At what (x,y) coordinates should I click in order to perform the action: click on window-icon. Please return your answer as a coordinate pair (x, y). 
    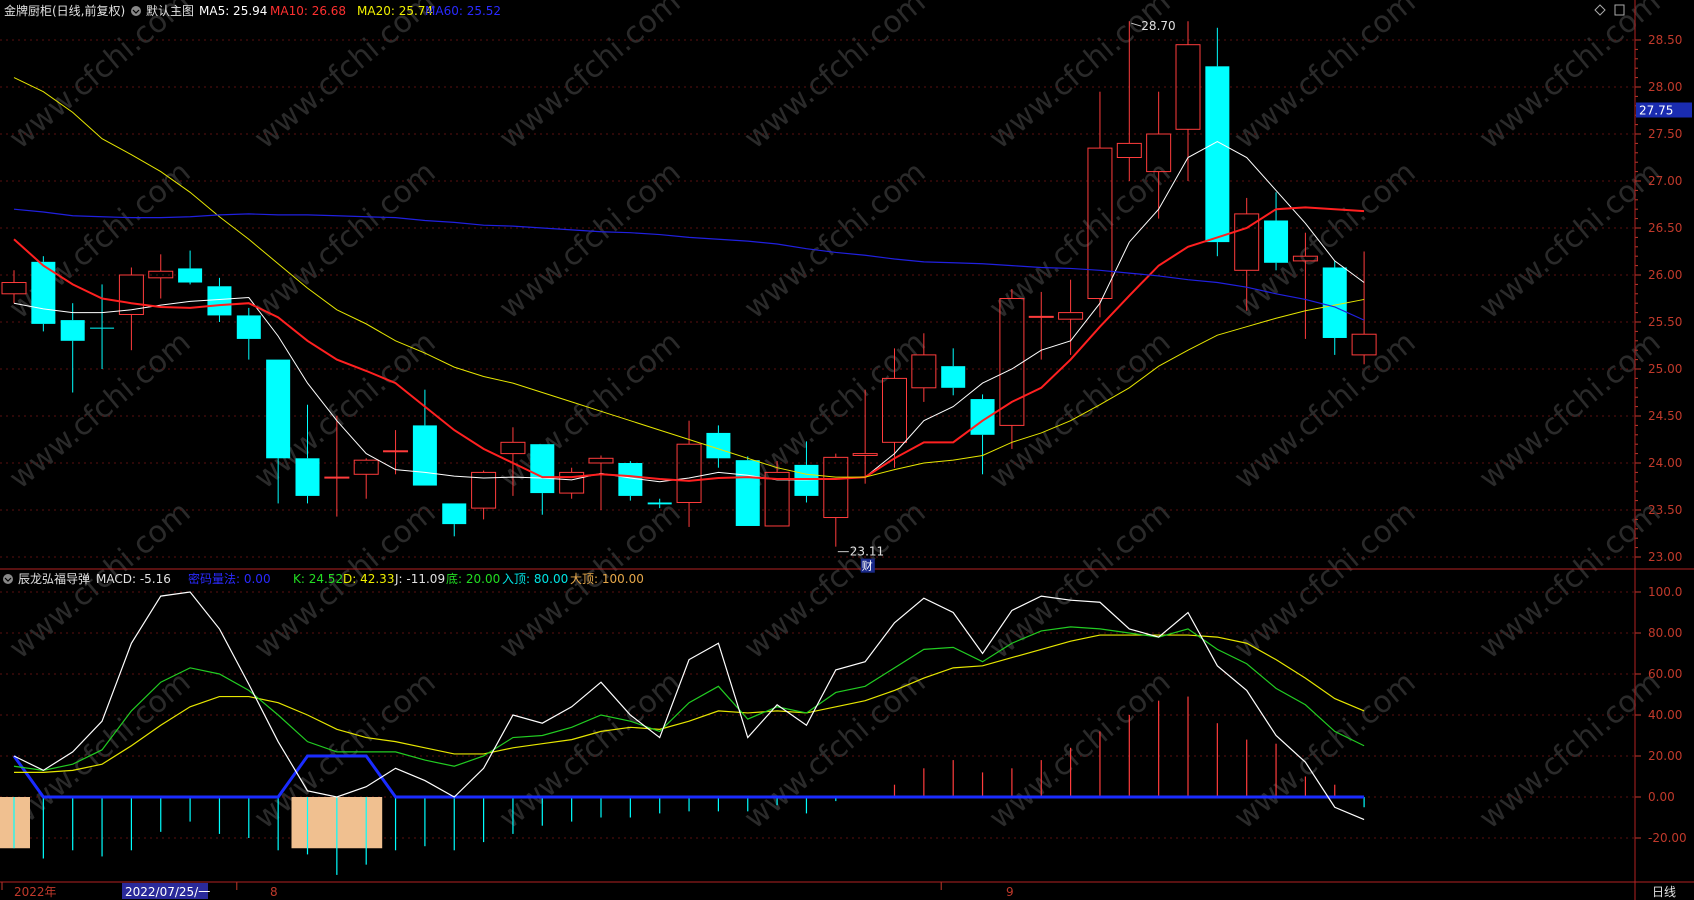
    Looking at the image, I should click on (1619, 10).